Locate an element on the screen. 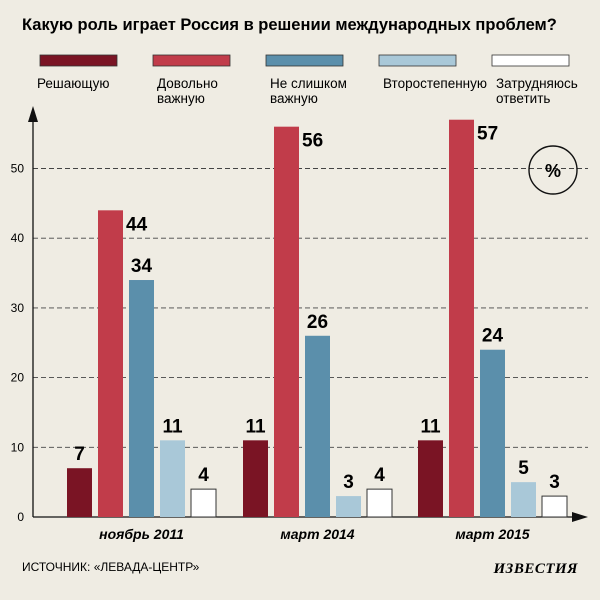 This screenshot has height=600, width=600. value-label: 5 is located at coordinates (523, 468).